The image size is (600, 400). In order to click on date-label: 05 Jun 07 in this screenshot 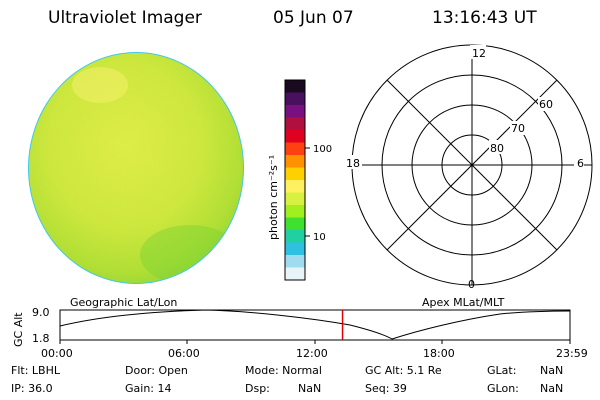, I will do `click(313, 18)`.